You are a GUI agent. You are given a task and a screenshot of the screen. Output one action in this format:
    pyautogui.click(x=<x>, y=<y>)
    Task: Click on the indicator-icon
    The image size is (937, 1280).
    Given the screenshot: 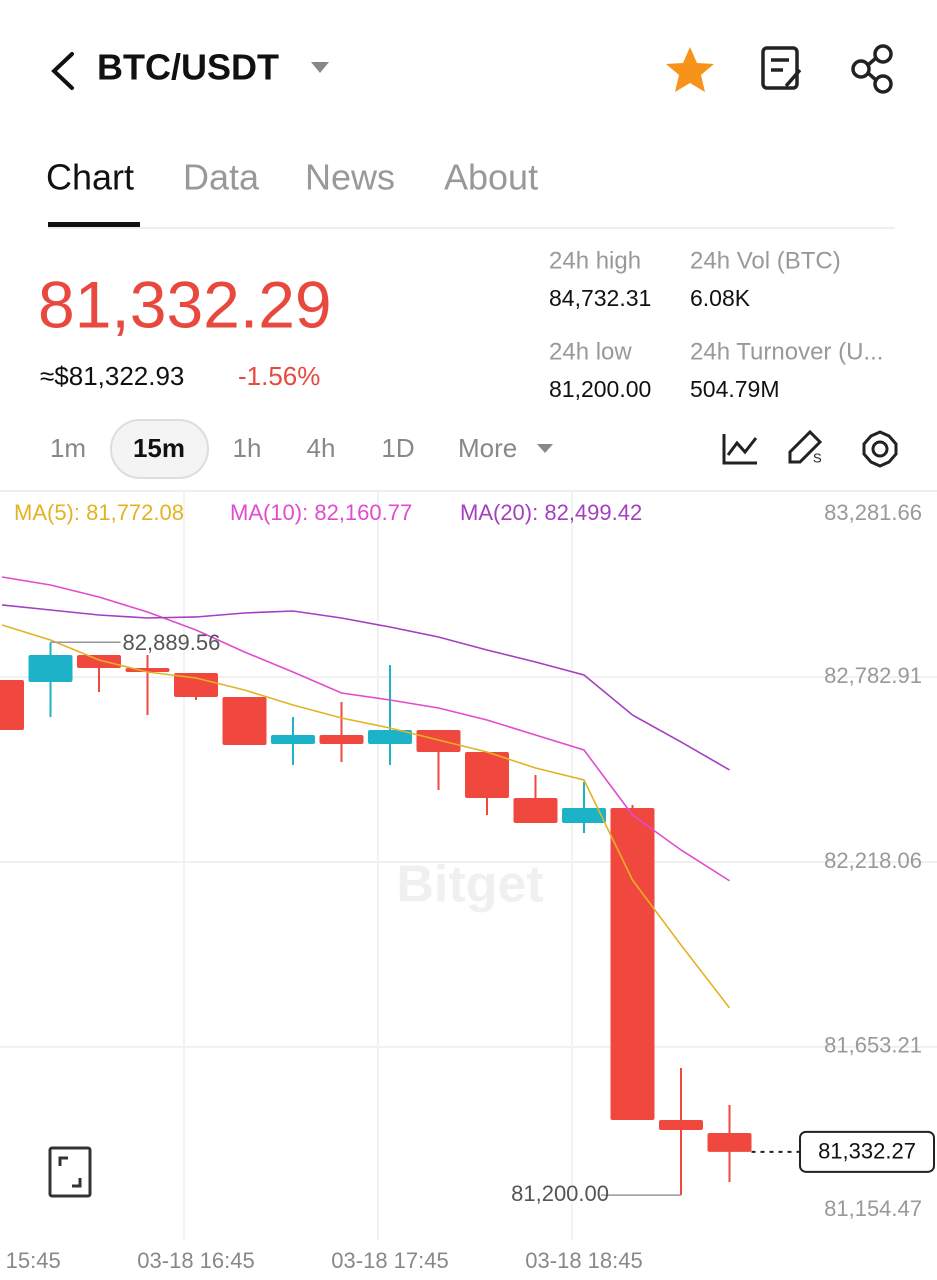 What is the action you would take?
    pyautogui.click(x=740, y=449)
    